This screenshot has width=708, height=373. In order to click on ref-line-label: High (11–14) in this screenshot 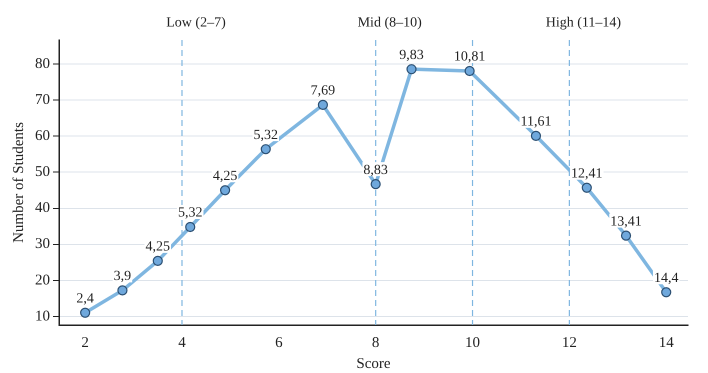, I will do `click(584, 23)`.